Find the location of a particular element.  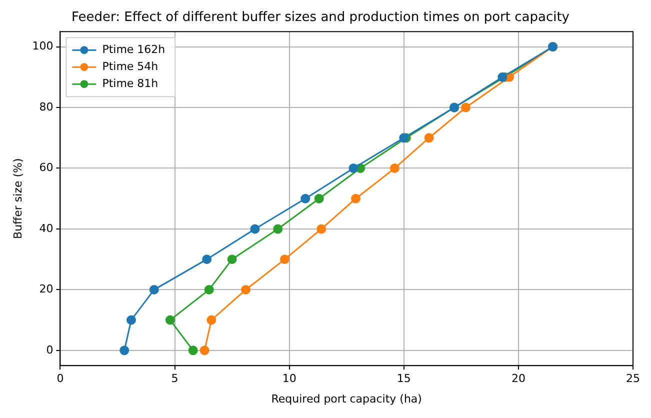

x-tick-label: 25 is located at coordinates (633, 379).